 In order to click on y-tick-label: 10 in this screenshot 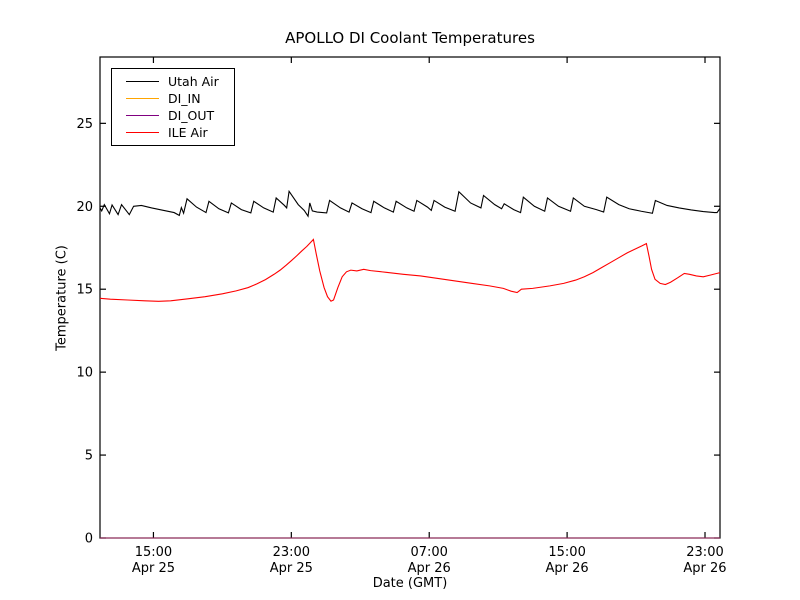, I will do `click(84, 373)`.